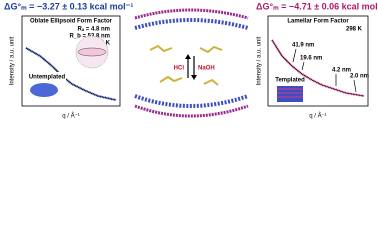  What do you see at coordinates (317, 6) in the screenshot?
I see `right-title: ΔG°ₘ = −4.71 ± 0.06 kcal mol⁻¹` at bounding box center [317, 6].